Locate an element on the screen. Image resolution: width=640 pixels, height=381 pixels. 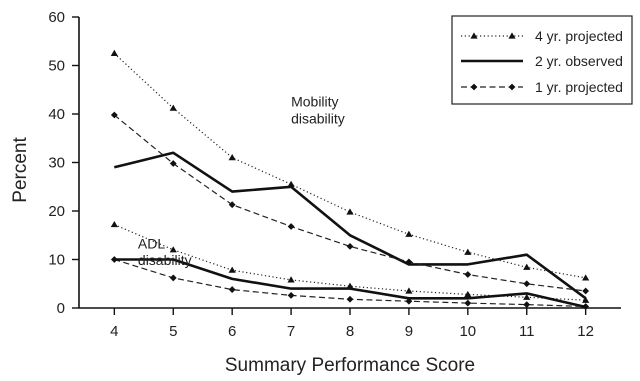
annotation-2: ADL is located at coordinates (151, 243).